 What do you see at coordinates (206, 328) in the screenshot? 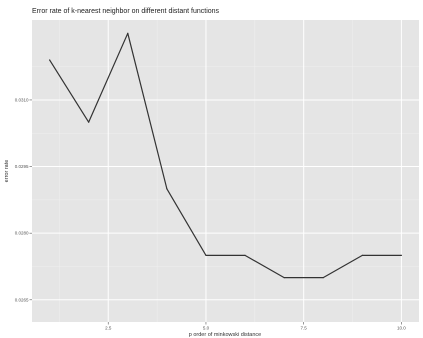
I see `x-tick-label: 5.0` at bounding box center [206, 328].